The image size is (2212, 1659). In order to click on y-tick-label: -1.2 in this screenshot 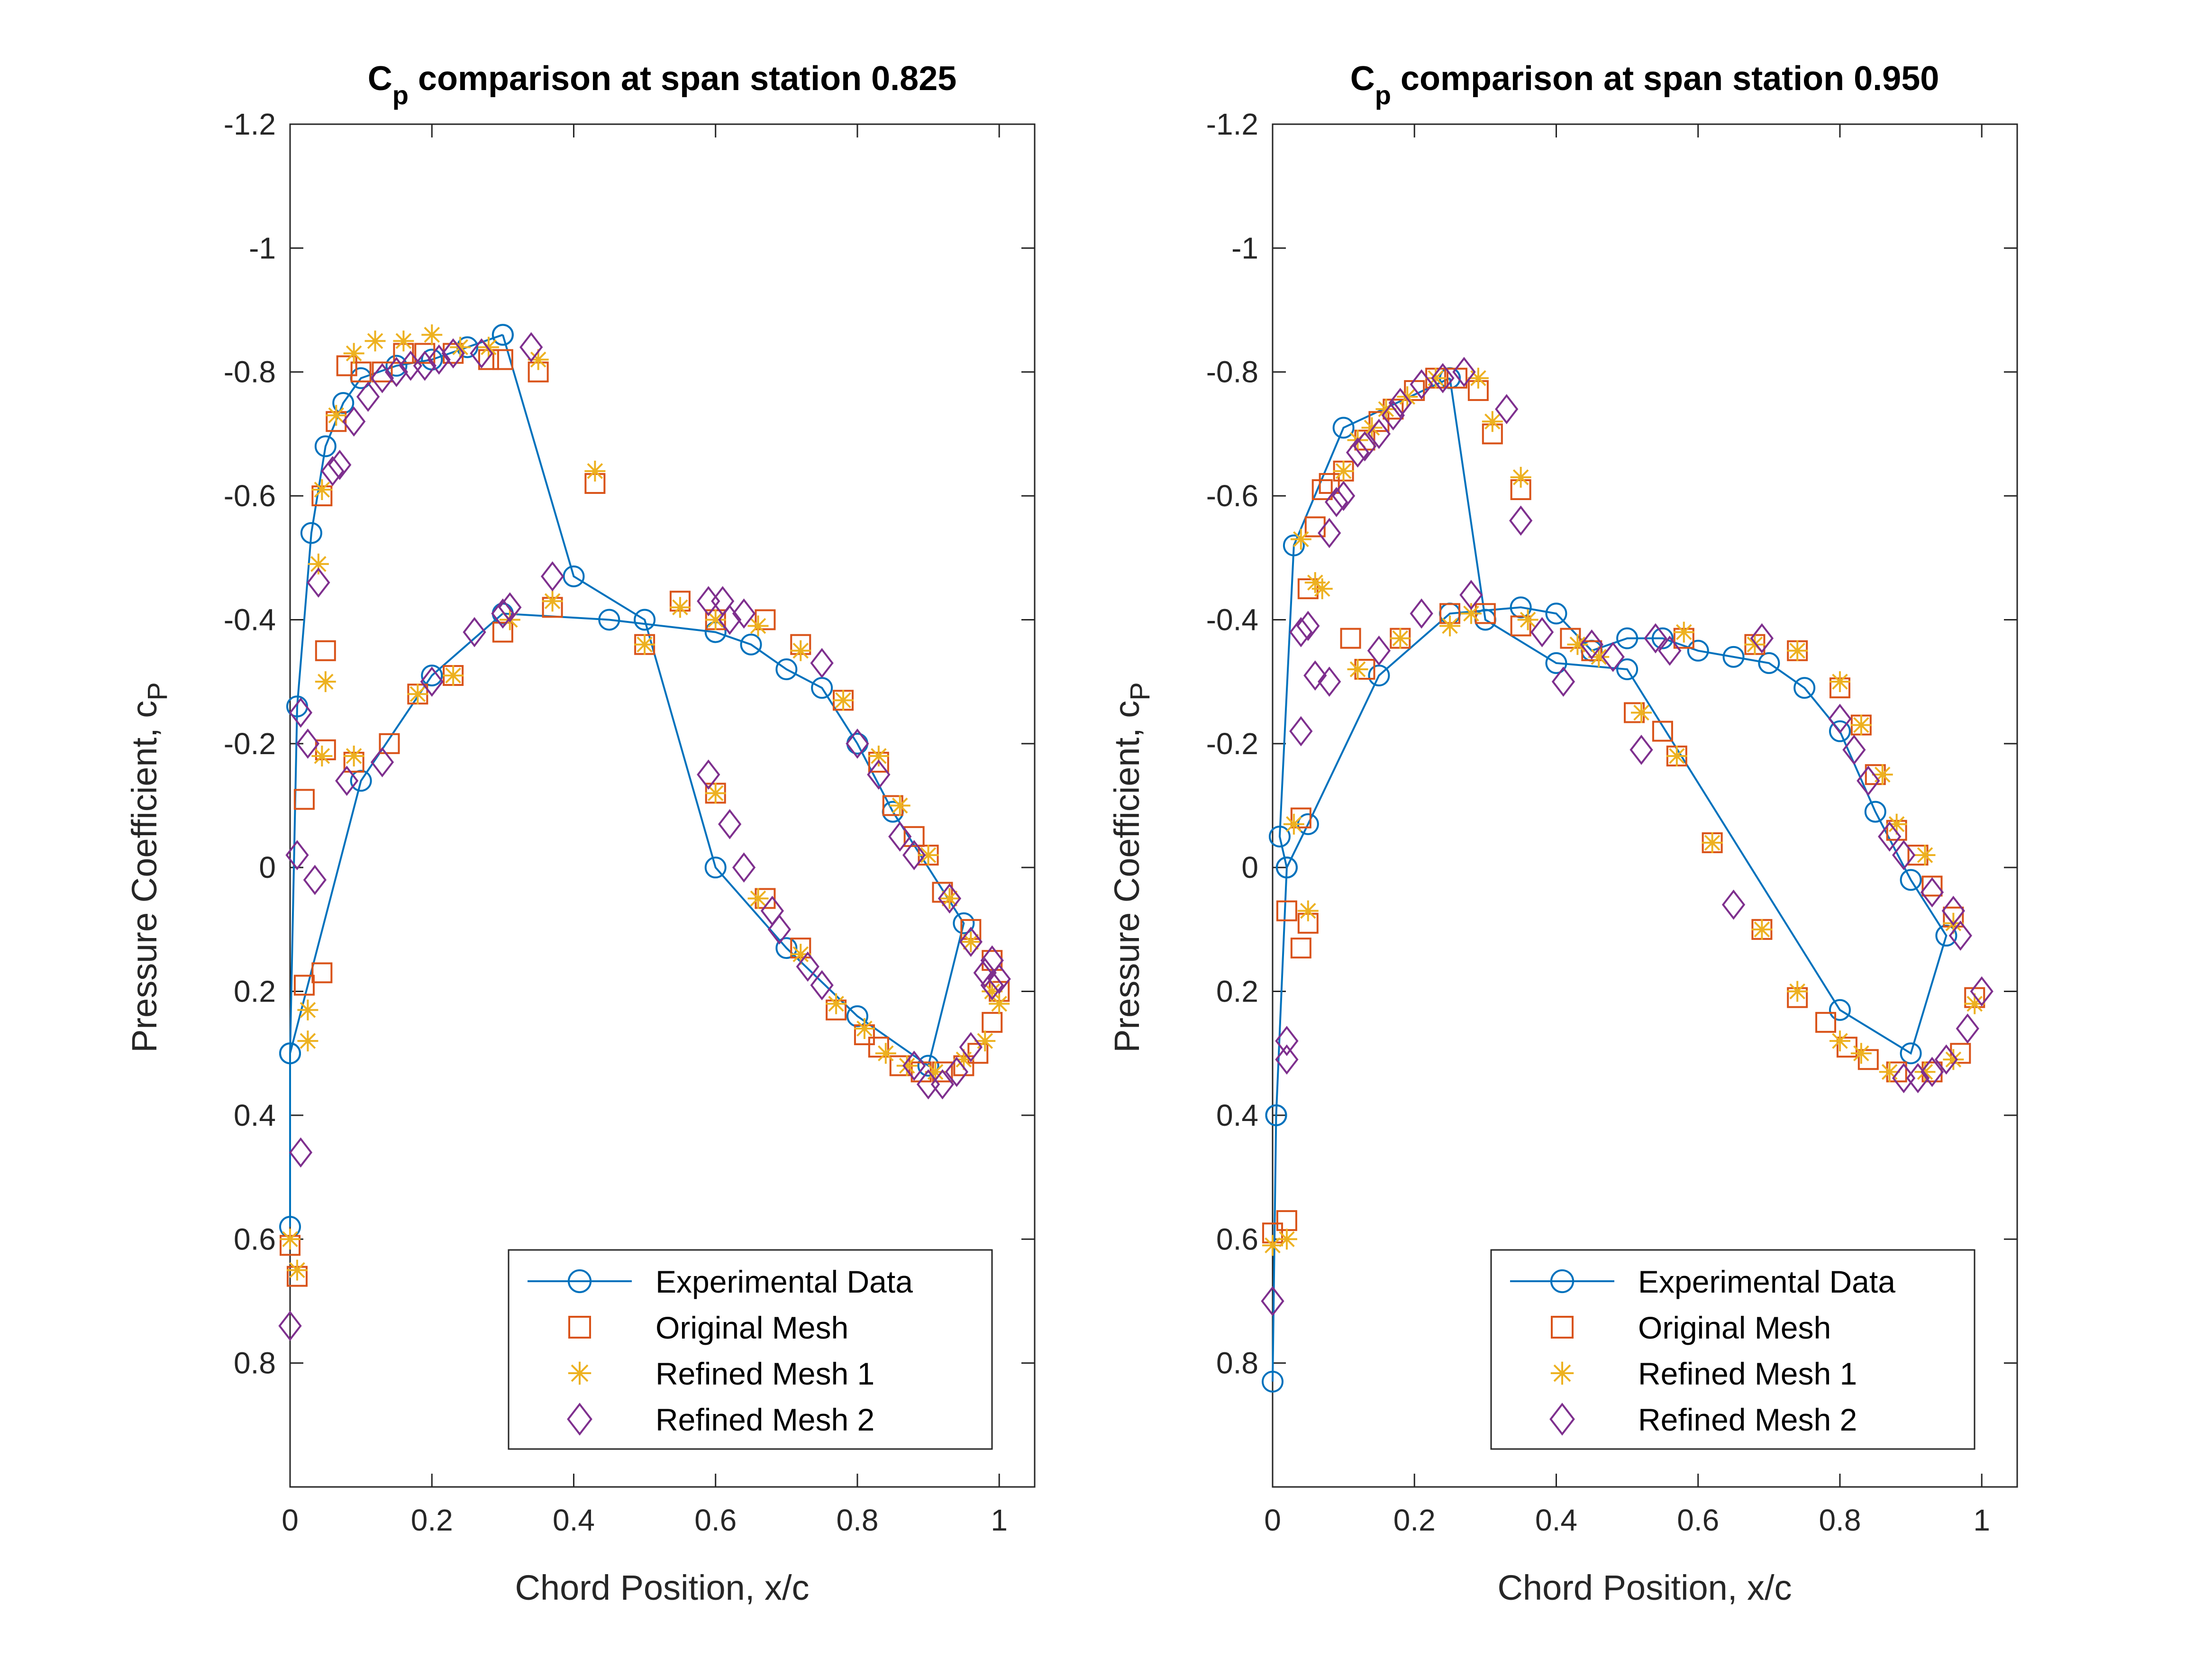, I will do `click(1232, 124)`.